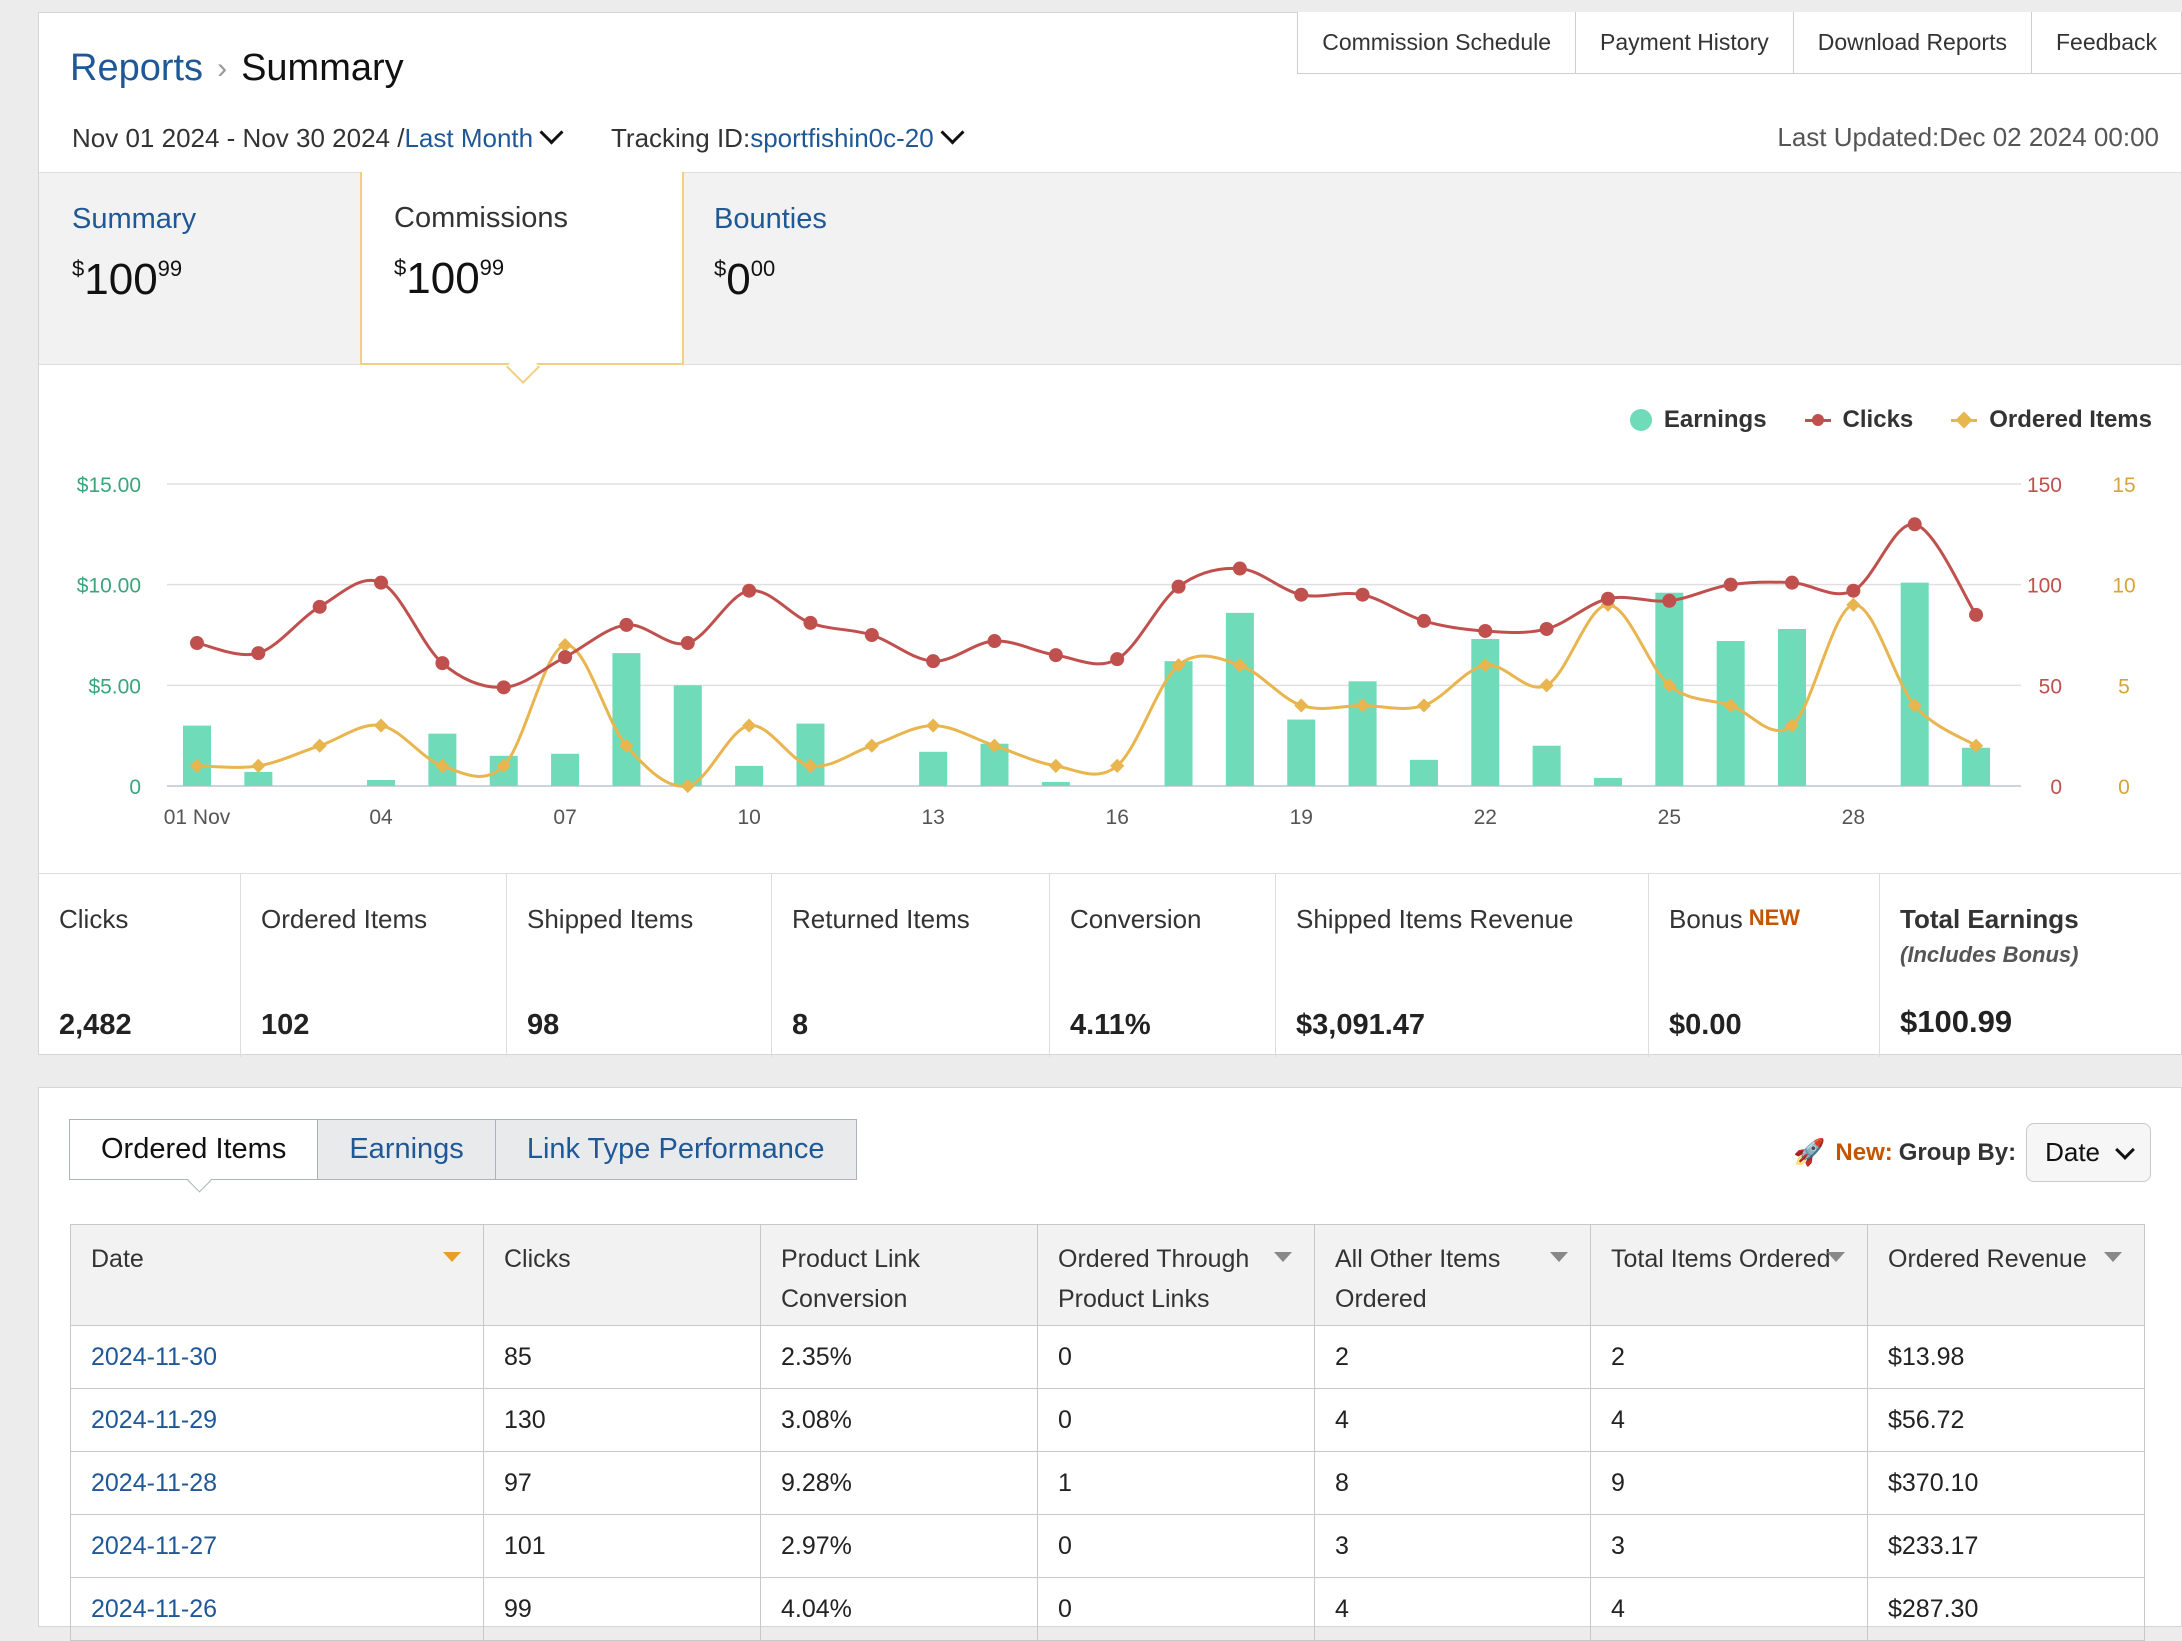  I want to click on tab-summary-label: Summary, so click(134, 219).